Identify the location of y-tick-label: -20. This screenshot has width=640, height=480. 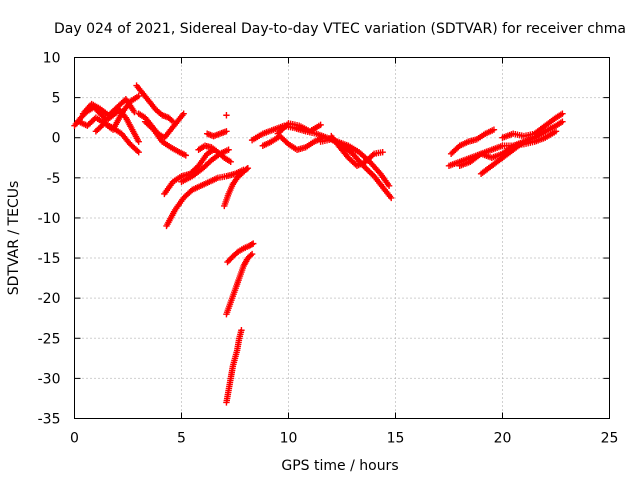
(49, 299).